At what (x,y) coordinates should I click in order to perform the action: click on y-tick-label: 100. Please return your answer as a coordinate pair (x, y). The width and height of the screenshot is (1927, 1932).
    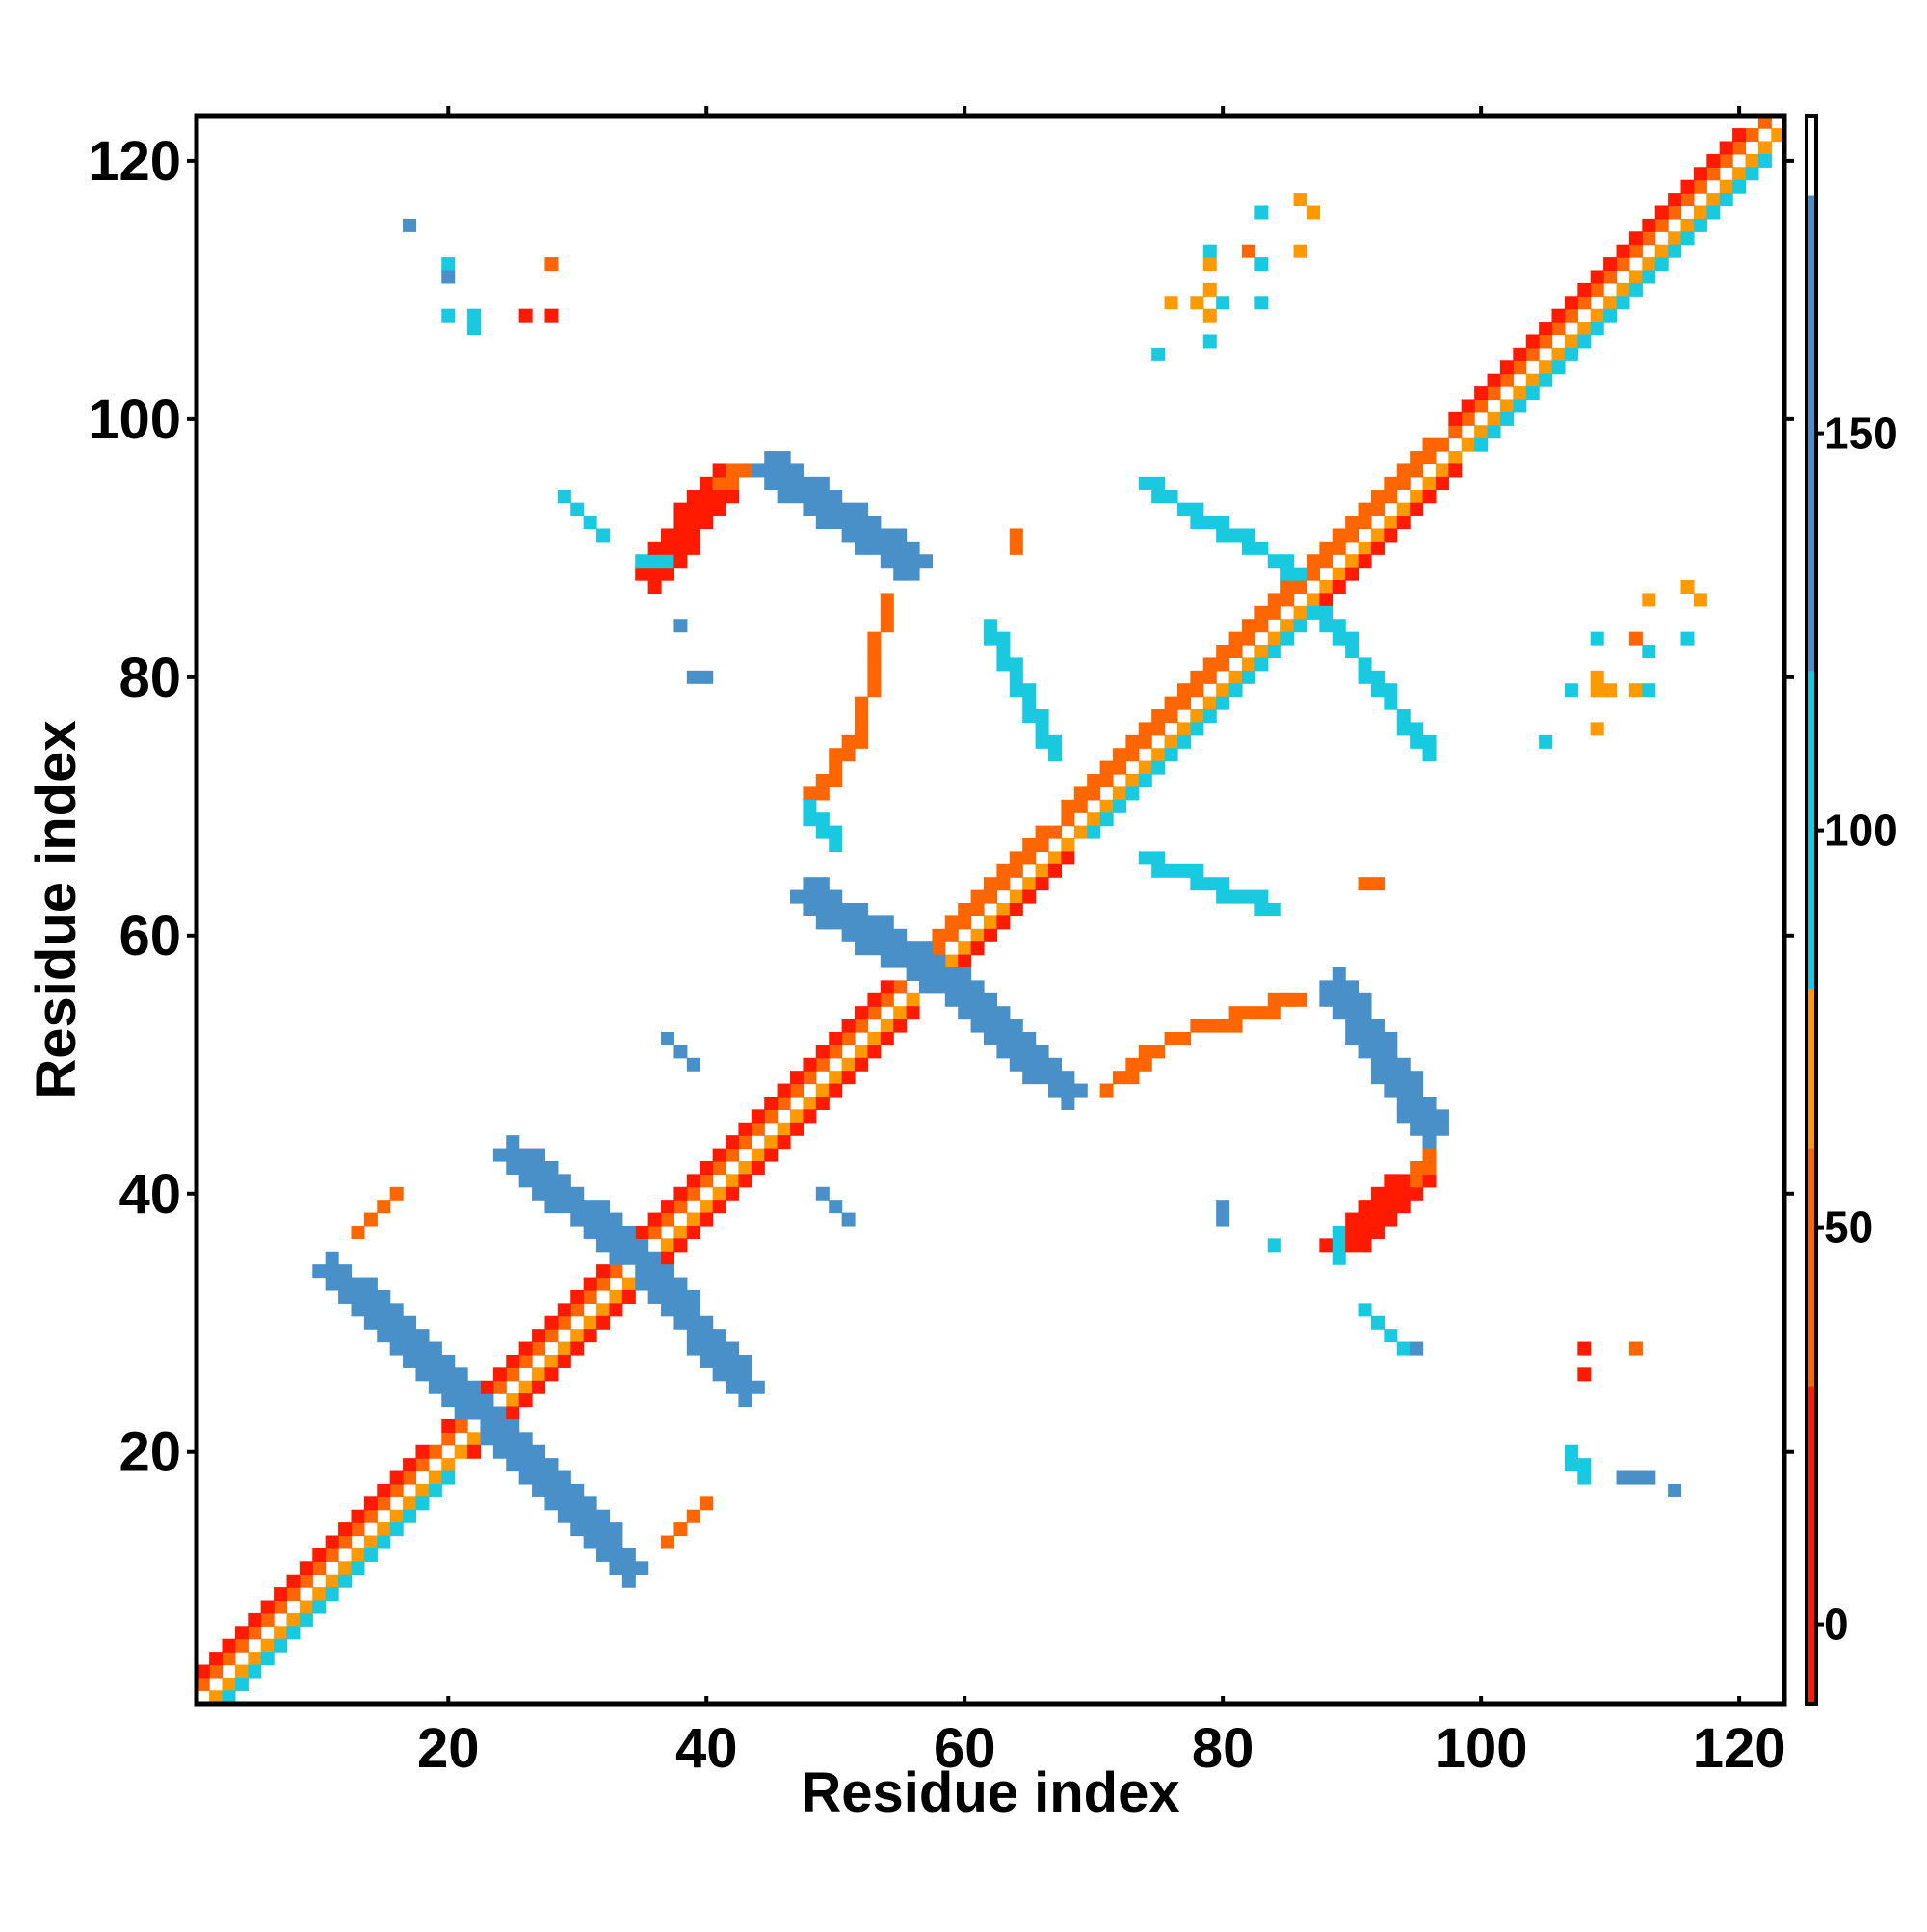
    Looking at the image, I should click on (134, 419).